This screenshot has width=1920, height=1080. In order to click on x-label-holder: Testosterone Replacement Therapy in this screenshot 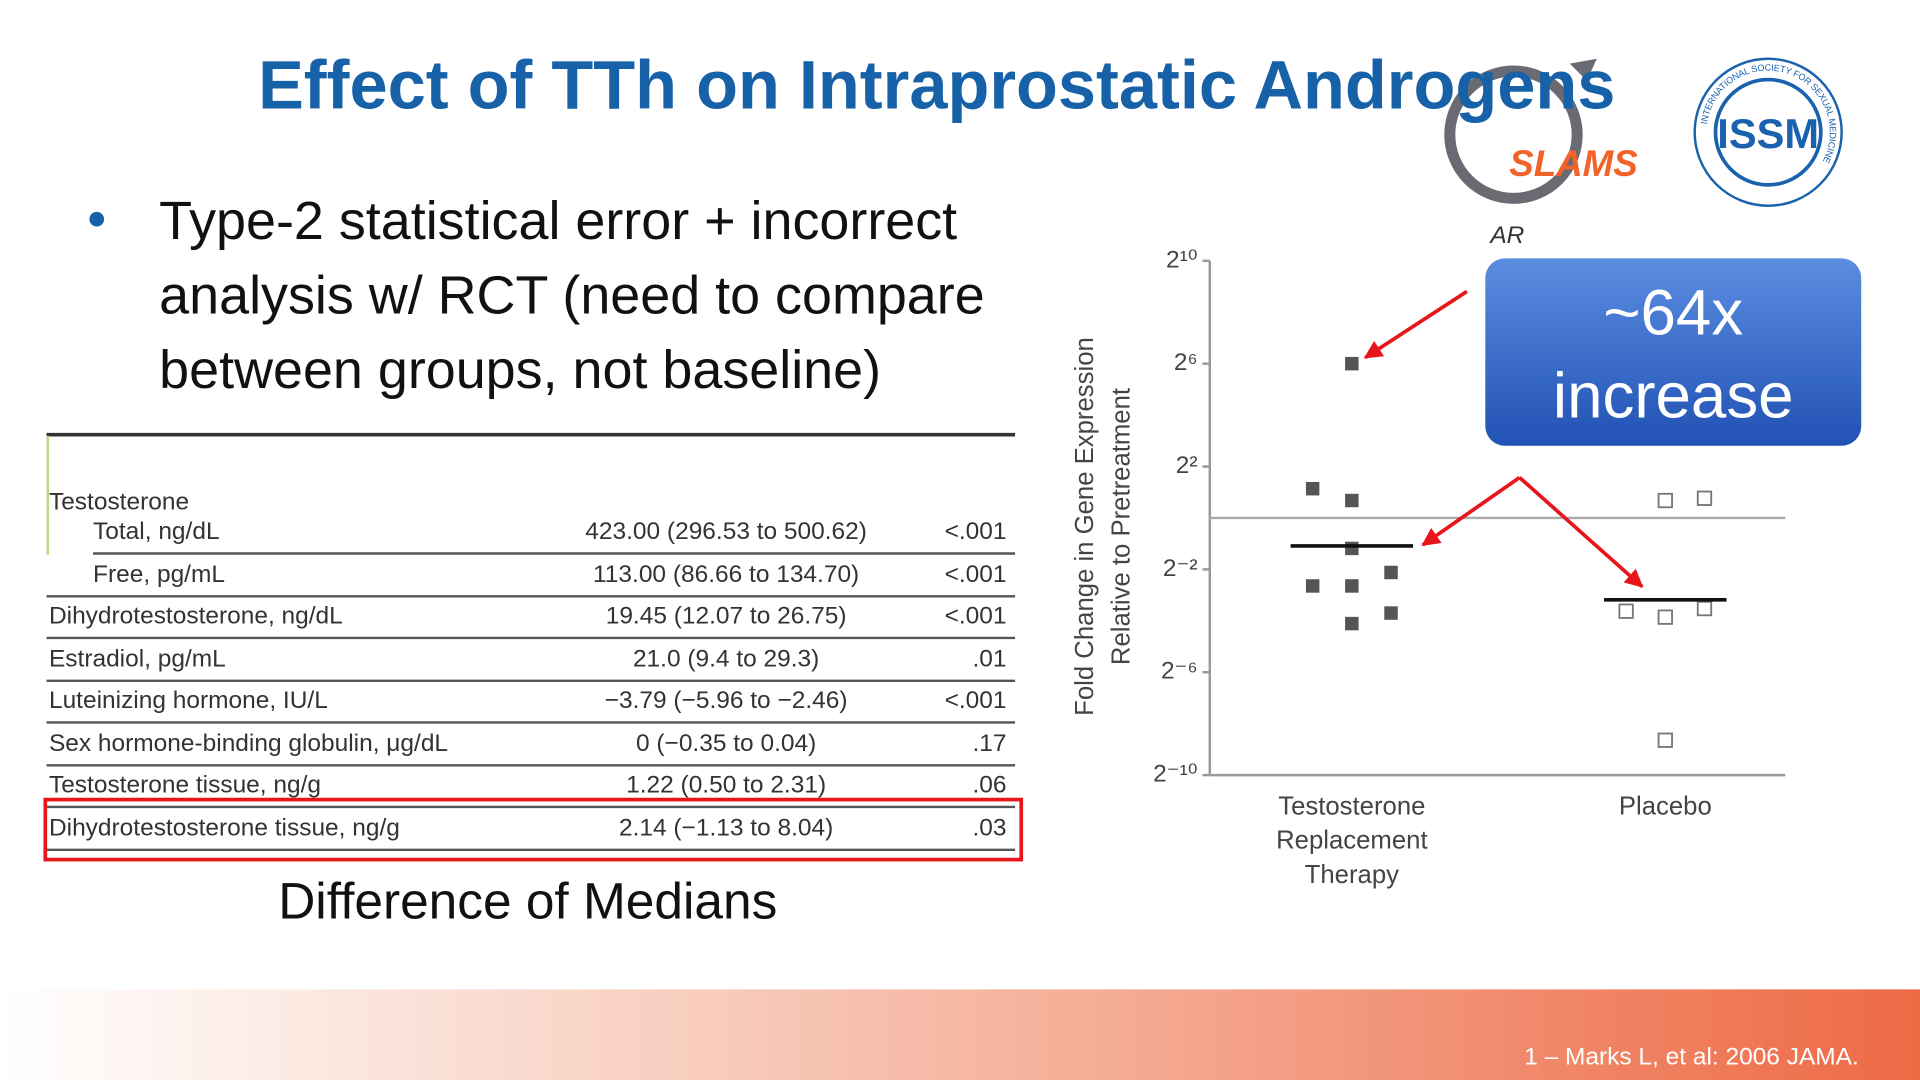, I will do `click(1352, 840)`.